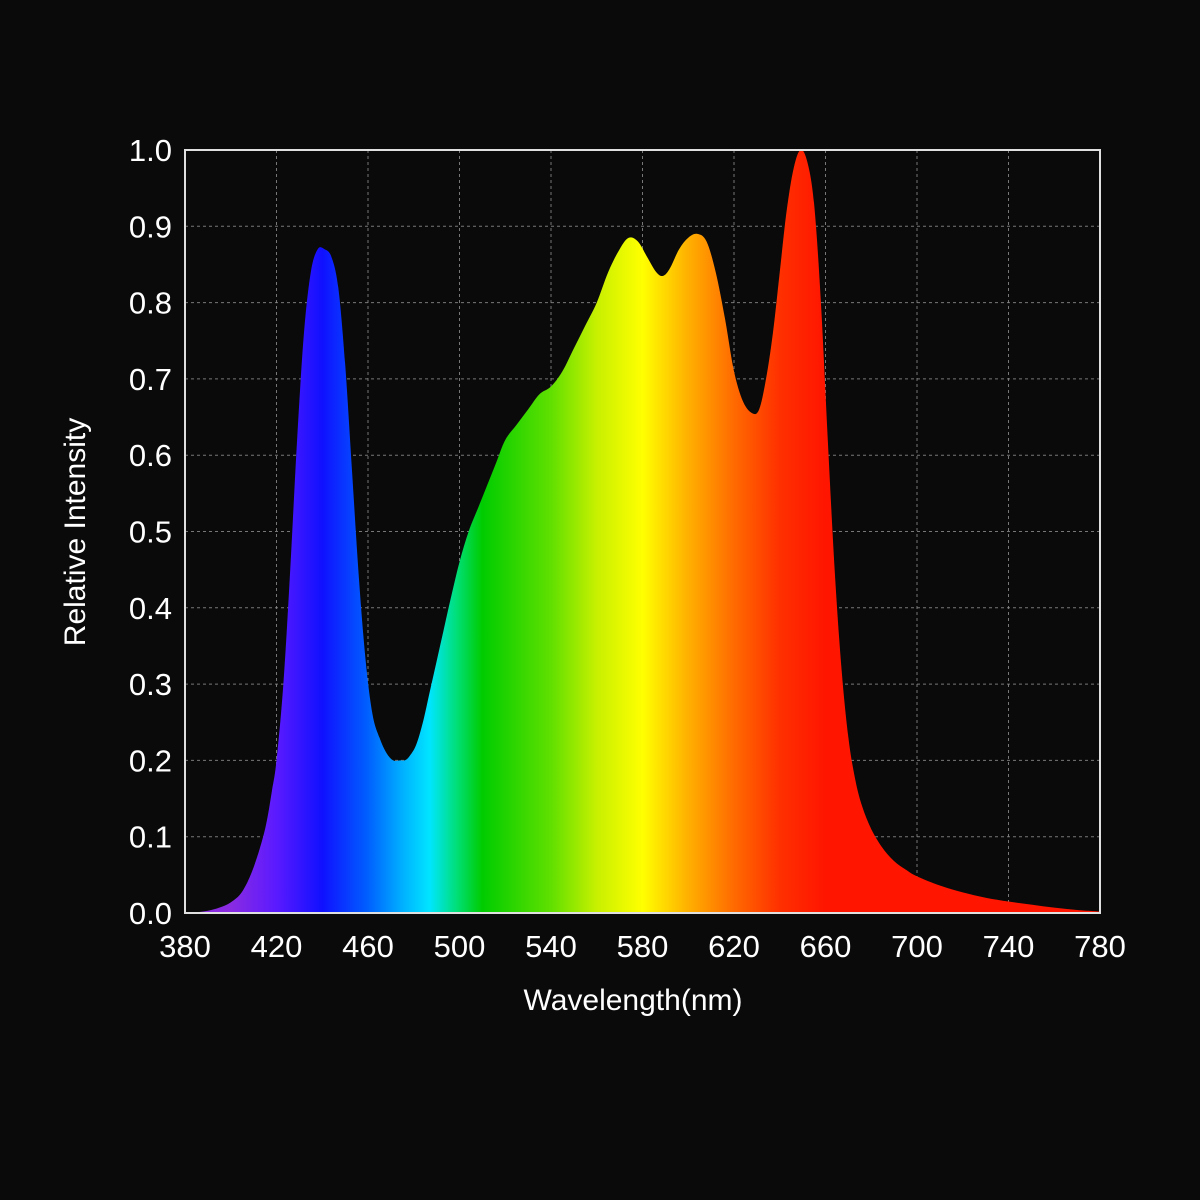 This screenshot has width=1200, height=1200. Describe the element at coordinates (150, 608) in the screenshot. I see `y-tick-label-0.4: 0.4` at that location.